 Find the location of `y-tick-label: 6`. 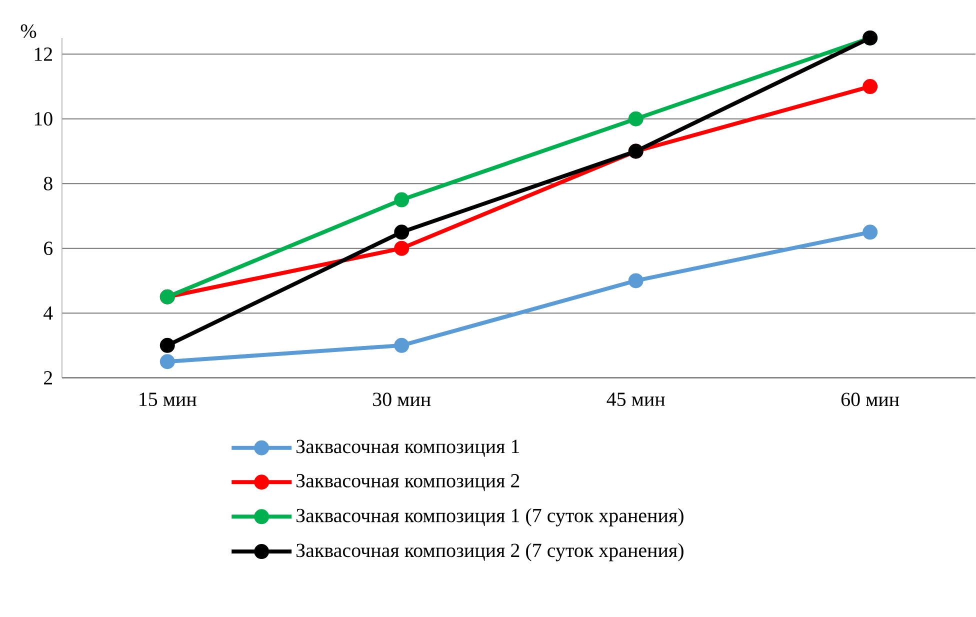

y-tick-label: 6 is located at coordinates (48, 249).